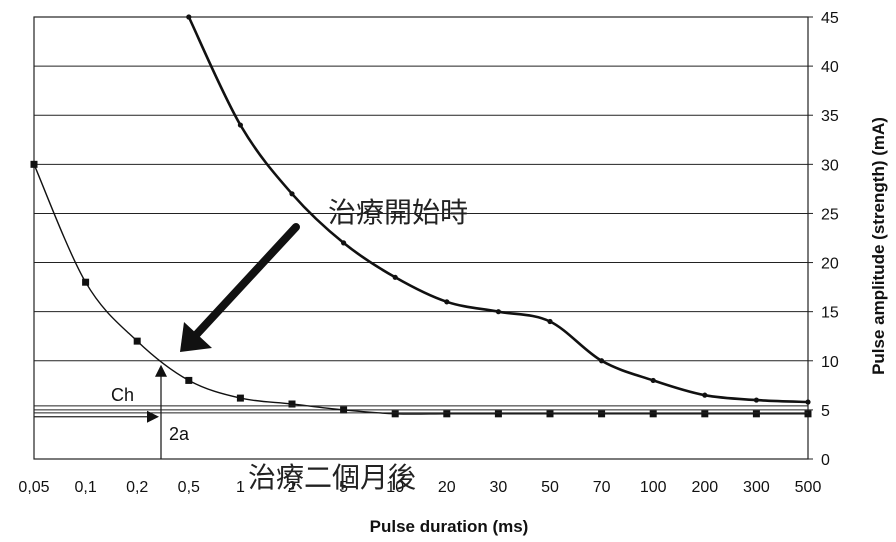 The image size is (896, 542). What do you see at coordinates (830, 264) in the screenshot?
I see `y-tick-label: 20` at bounding box center [830, 264].